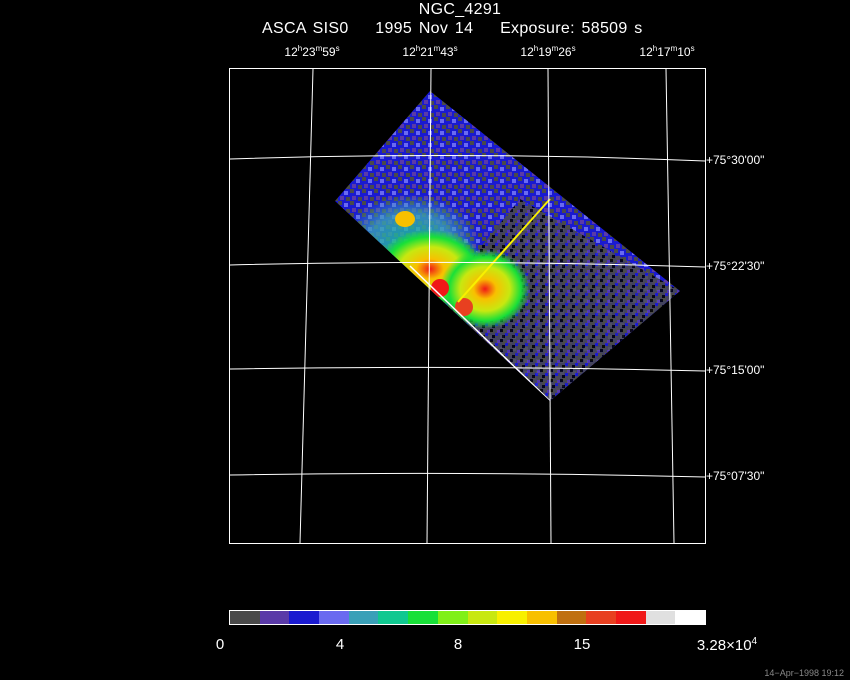 The image size is (850, 680). I want to click on color-scale-bar, so click(467, 617).